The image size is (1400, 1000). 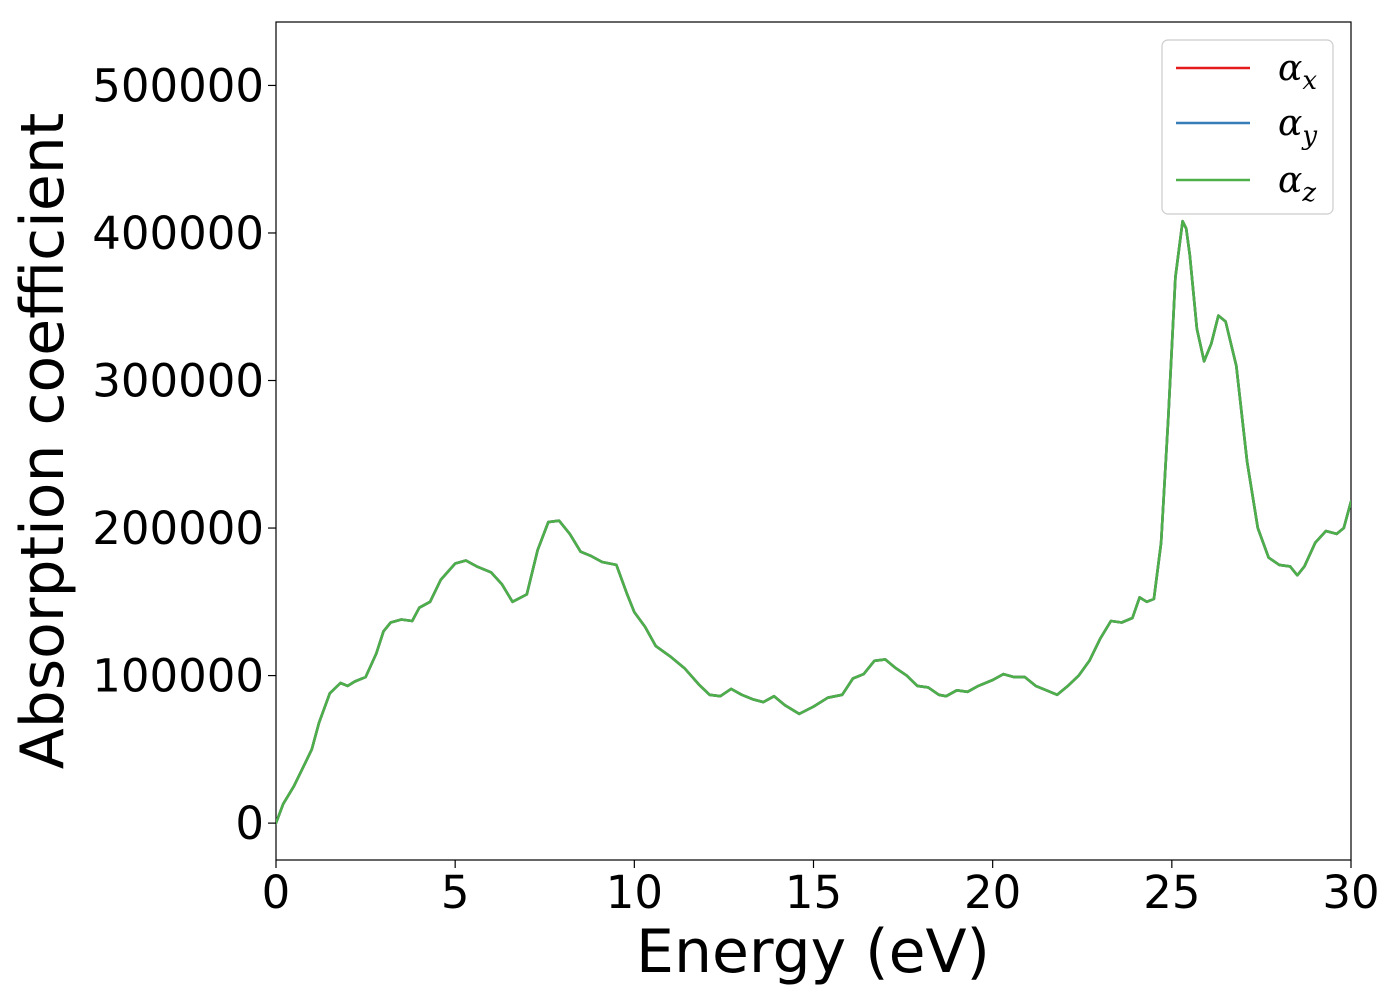 I want to click on x-axis-title: Energy (eV), so click(x=813, y=952).